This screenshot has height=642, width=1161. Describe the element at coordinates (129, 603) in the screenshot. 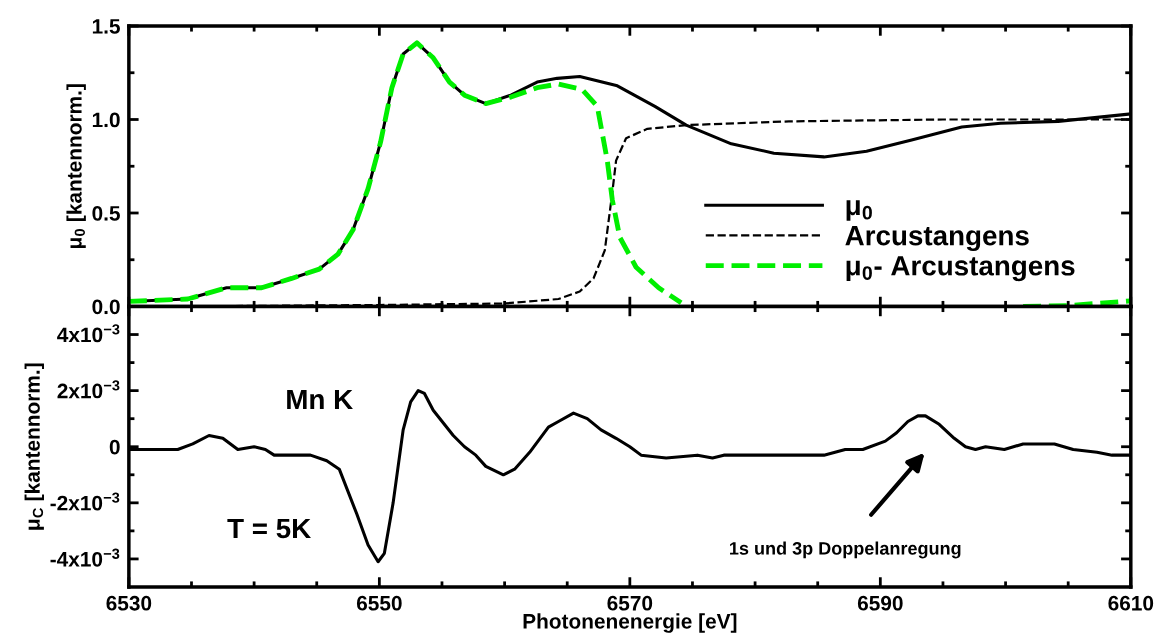

I see `x-tick-label: 6530` at that location.